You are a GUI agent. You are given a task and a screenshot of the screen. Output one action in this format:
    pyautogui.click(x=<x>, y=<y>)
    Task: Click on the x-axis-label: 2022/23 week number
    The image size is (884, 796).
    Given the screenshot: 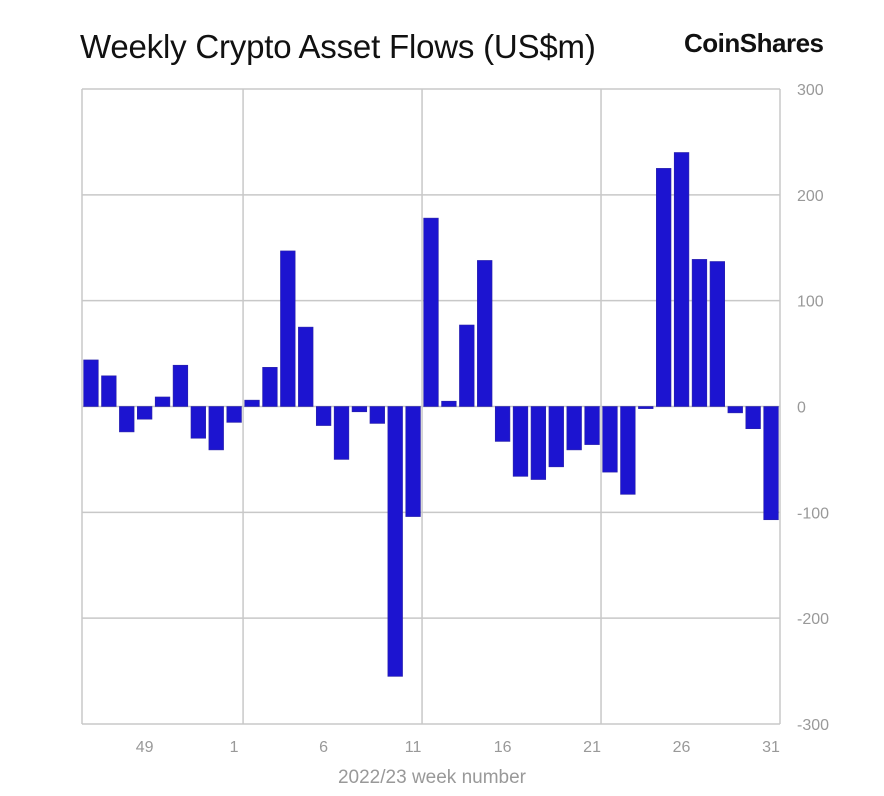 What is the action you would take?
    pyautogui.click(x=432, y=777)
    